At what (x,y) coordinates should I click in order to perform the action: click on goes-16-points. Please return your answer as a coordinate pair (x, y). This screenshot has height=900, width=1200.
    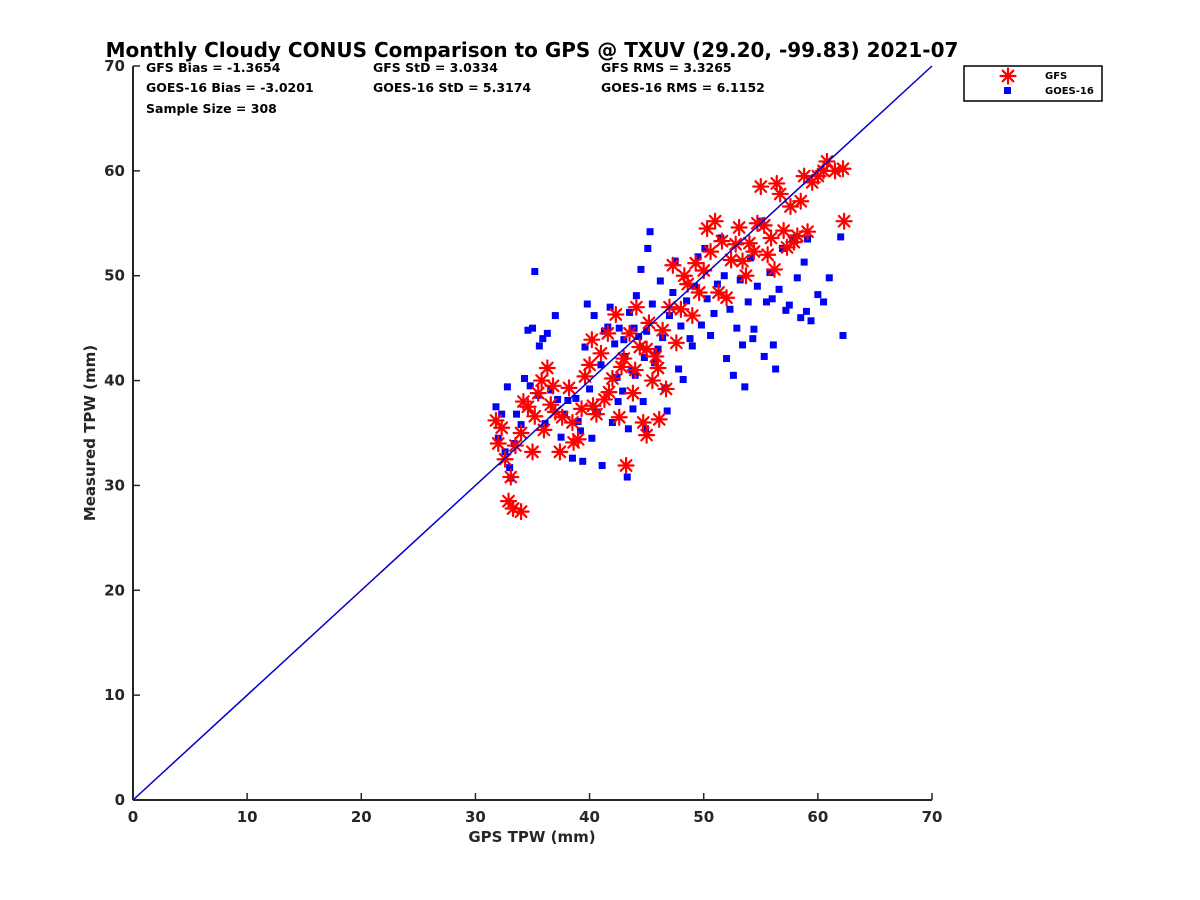
    Looking at the image, I should click on (669, 349).